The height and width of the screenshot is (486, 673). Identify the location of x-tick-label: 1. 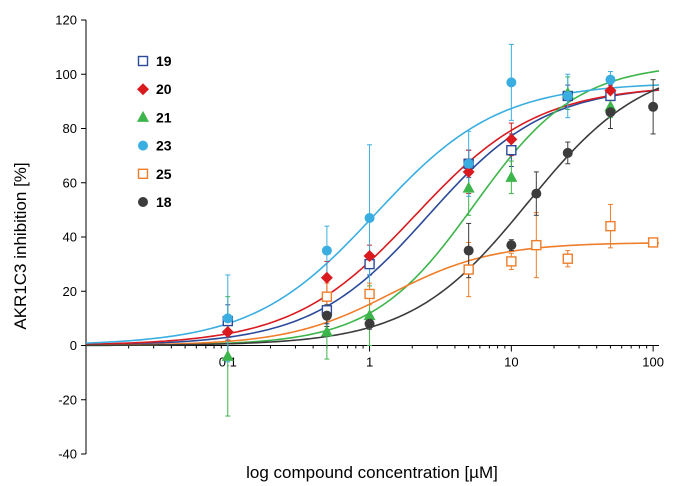
(369, 362).